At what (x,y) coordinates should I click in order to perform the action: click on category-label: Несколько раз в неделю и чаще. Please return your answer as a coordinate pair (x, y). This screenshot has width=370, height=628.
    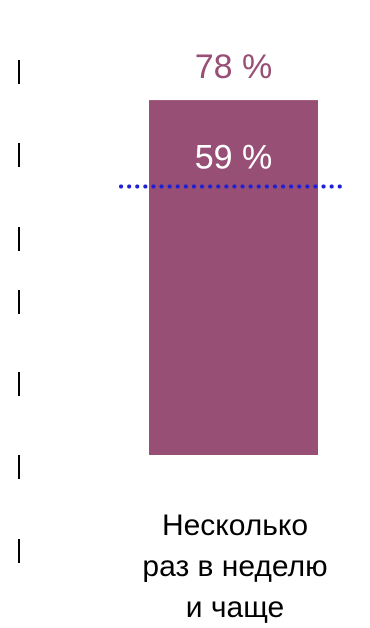
    Looking at the image, I should click on (235, 566).